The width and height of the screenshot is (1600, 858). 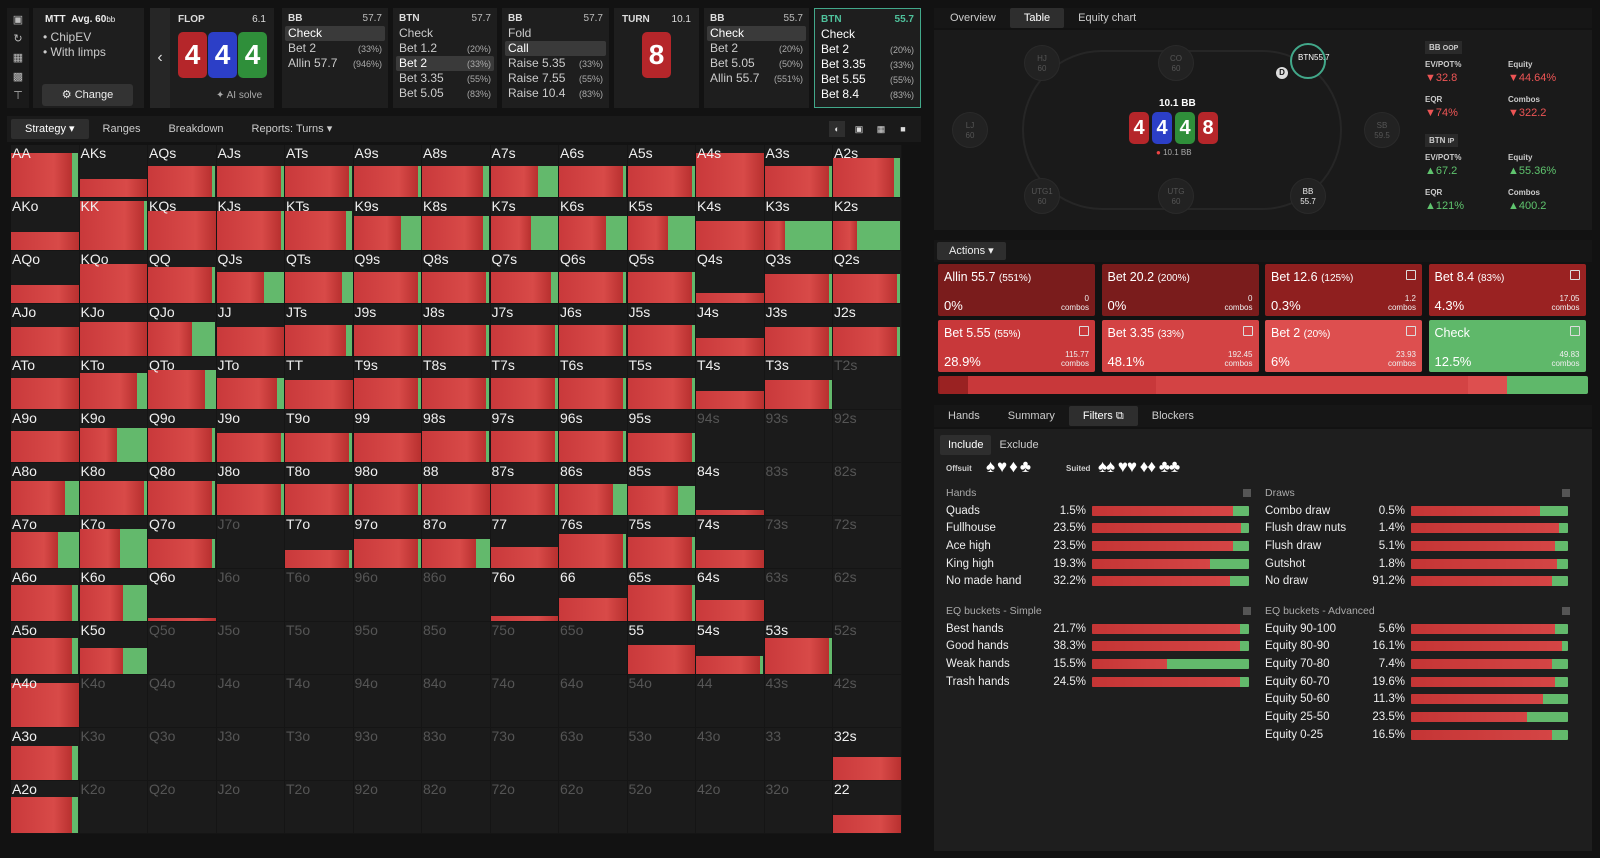 I want to click on save-icon: ▦, so click(x=18, y=58).